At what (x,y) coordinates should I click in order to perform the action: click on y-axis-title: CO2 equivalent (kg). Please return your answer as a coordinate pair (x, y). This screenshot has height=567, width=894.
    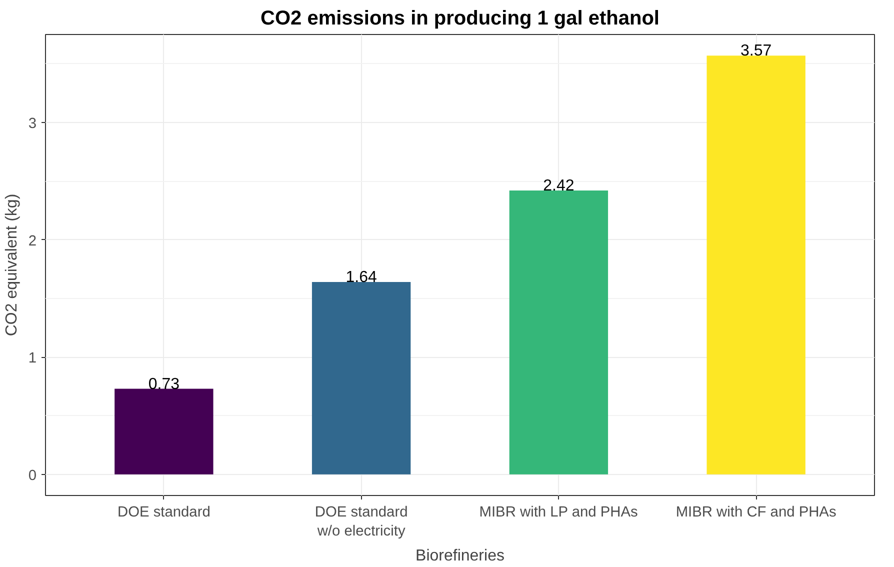
    Looking at the image, I should click on (11, 265).